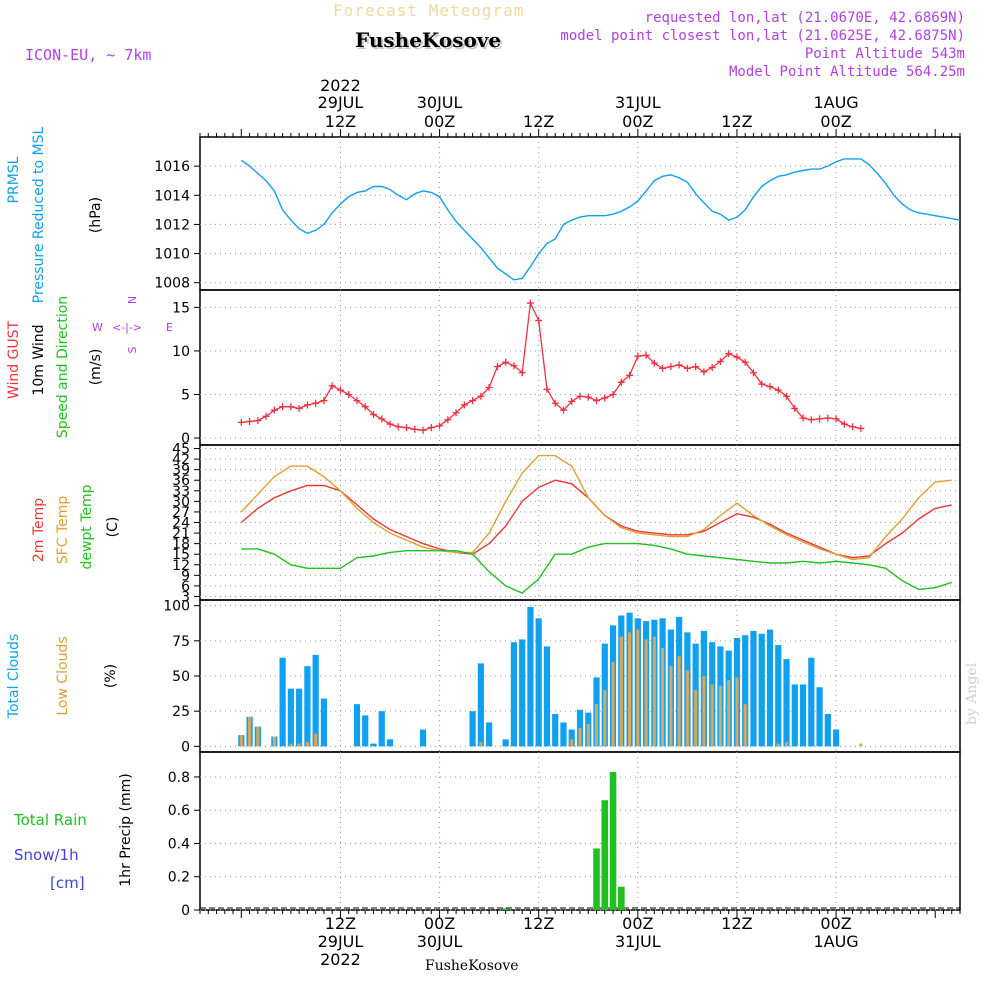 The height and width of the screenshot is (1000, 1000). I want to click on precip-unit: 1hr Precip (mm), so click(126, 829).